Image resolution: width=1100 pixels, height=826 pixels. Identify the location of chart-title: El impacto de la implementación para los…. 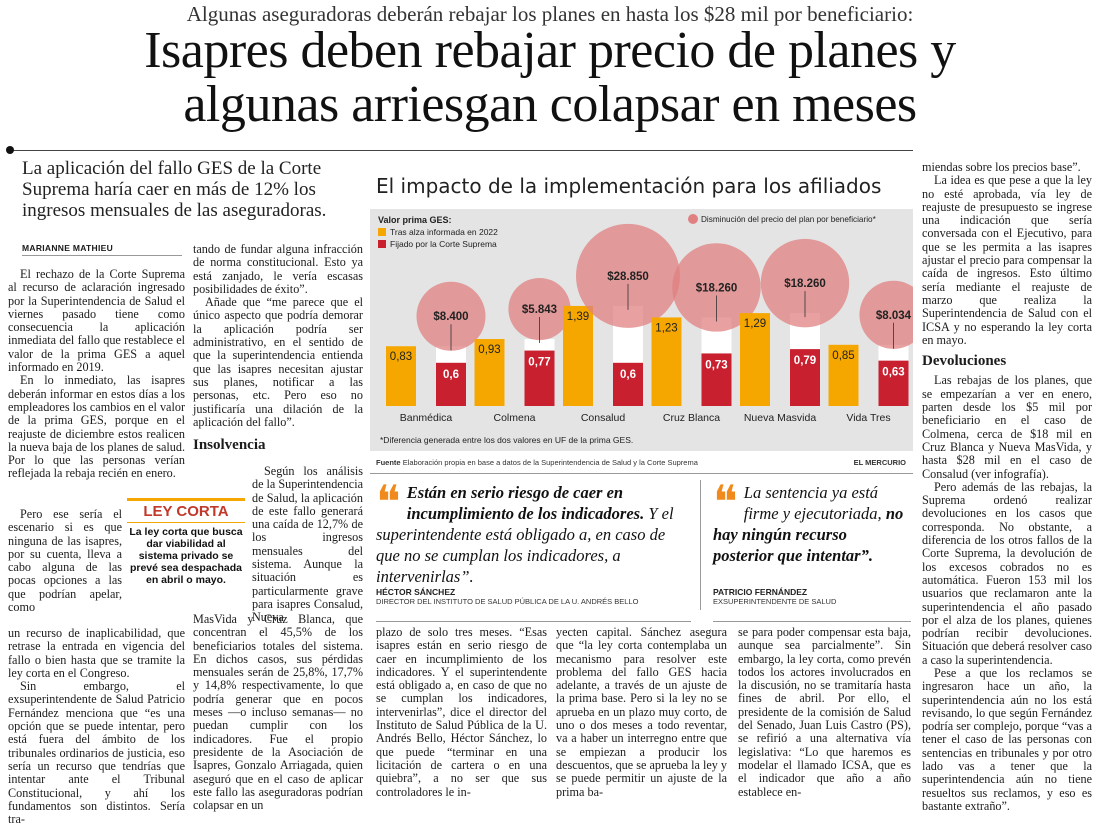
(629, 186).